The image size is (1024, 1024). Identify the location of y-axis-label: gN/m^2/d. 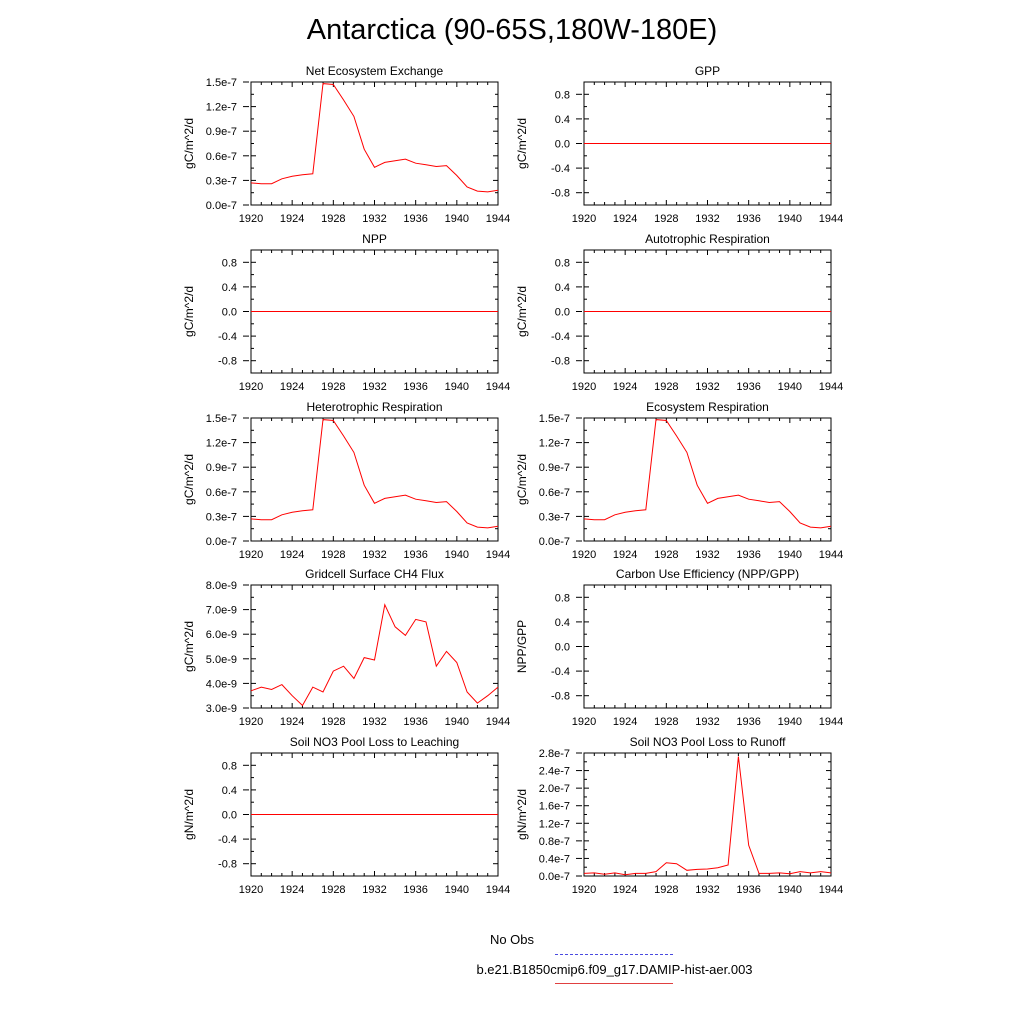
(189, 814).